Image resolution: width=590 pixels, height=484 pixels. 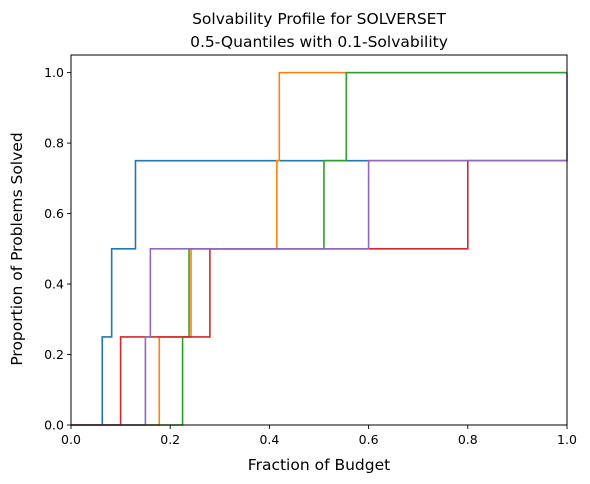 What do you see at coordinates (319, 42) in the screenshot?
I see `chart-subtitle: 0.5-Quantiles with 0.1-Solvability` at bounding box center [319, 42].